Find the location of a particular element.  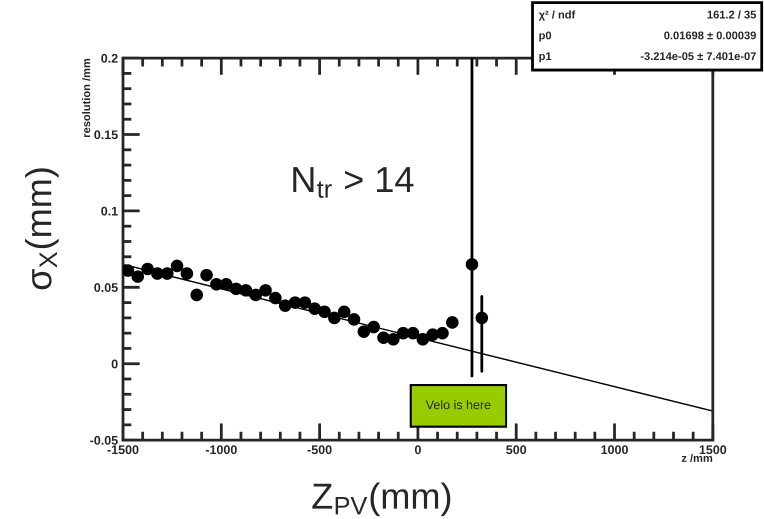

text: Z$_{PV}$(mm) is located at coordinates (381, 499).